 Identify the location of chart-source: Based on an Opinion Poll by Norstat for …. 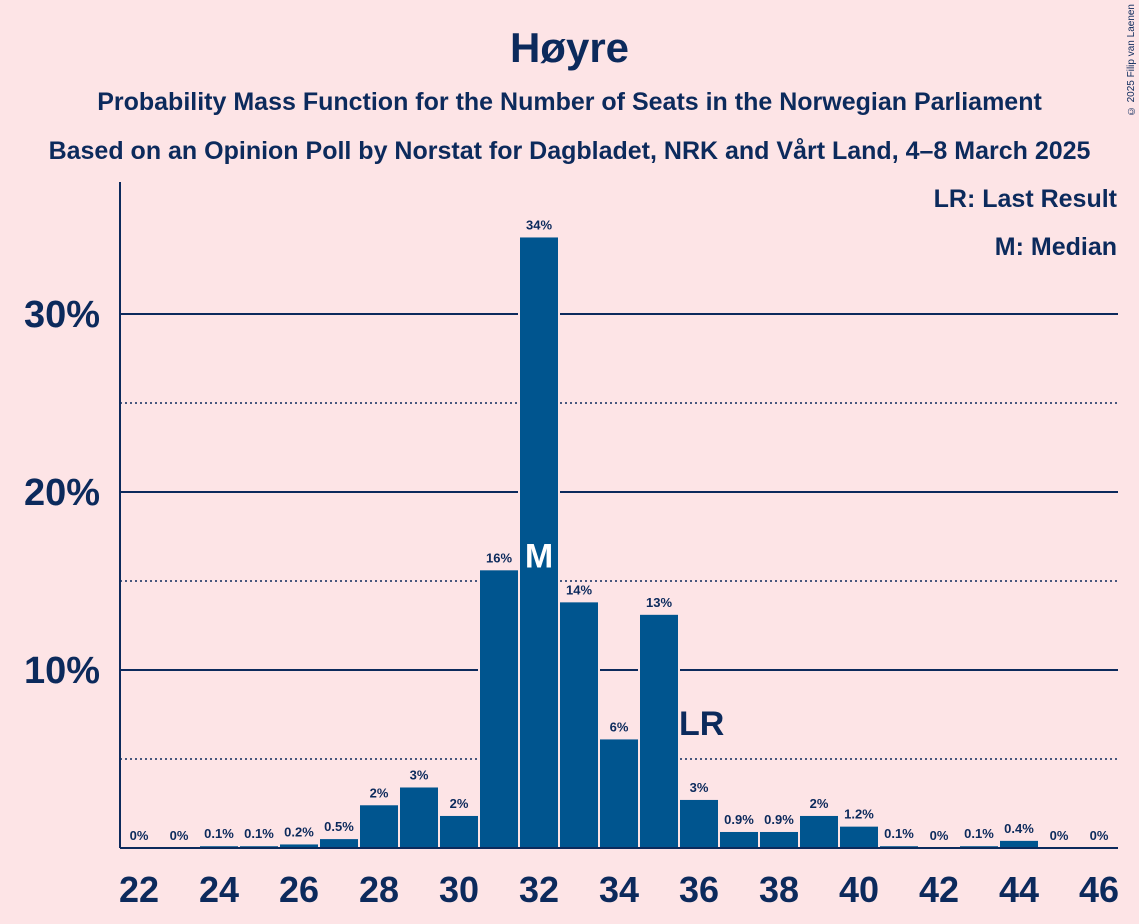
(569, 151).